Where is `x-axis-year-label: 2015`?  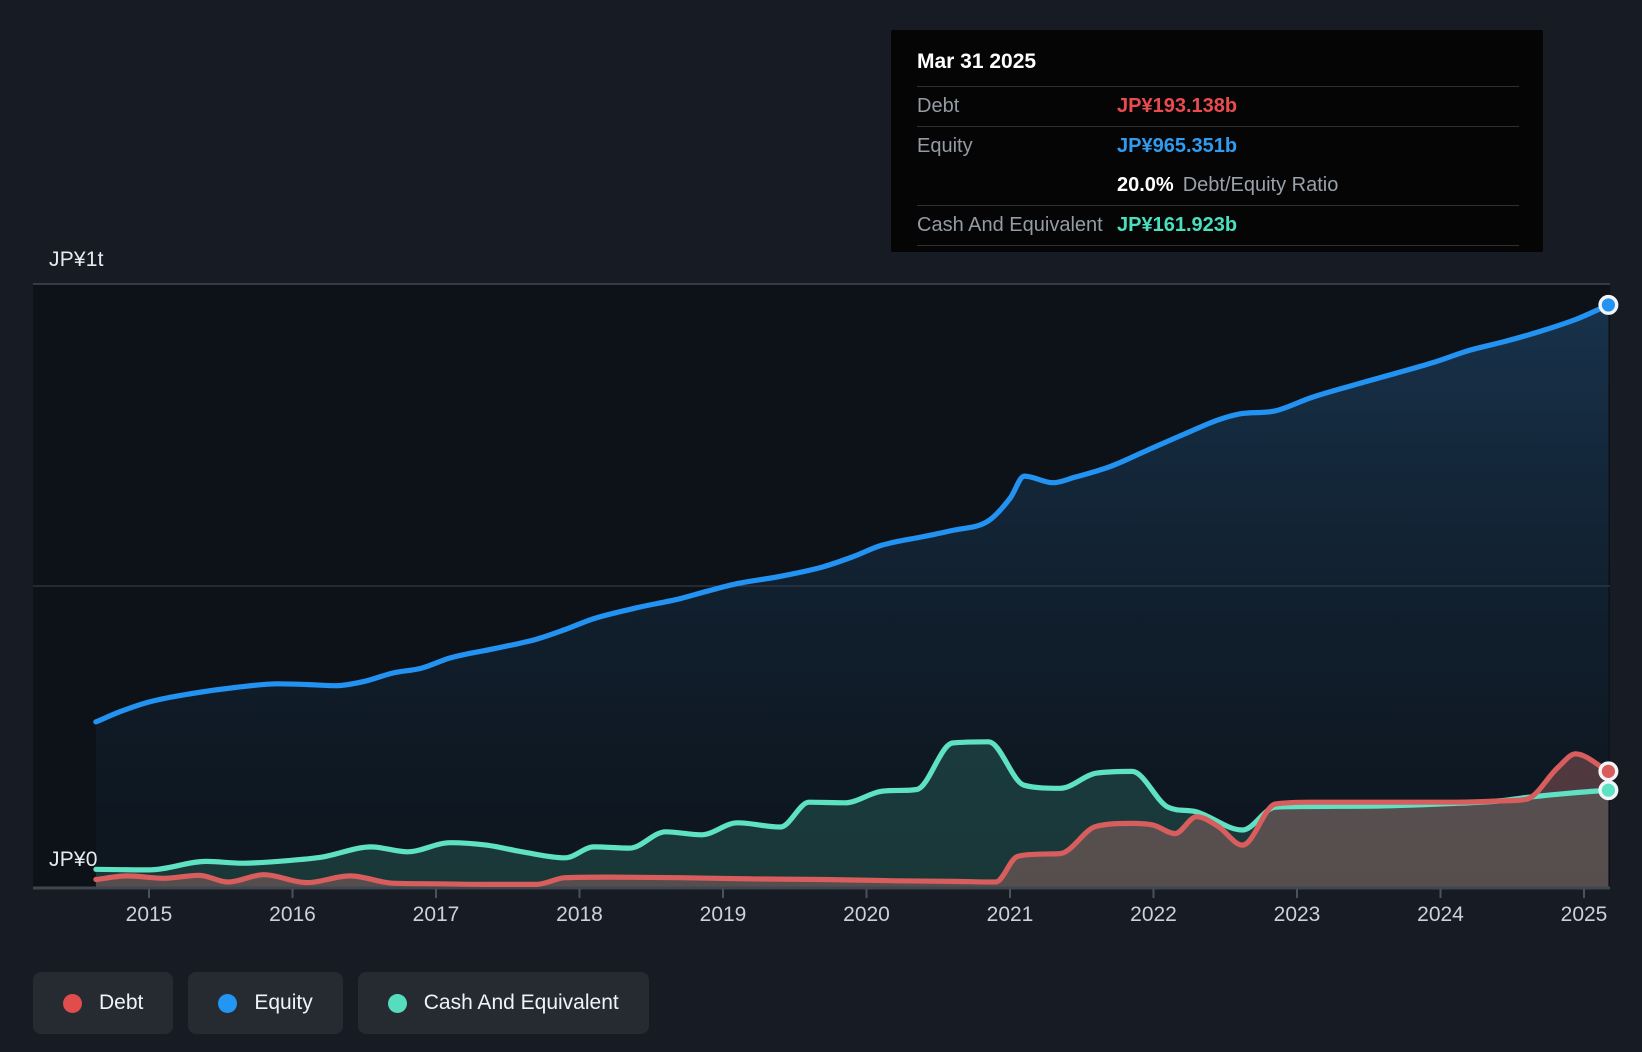
x-axis-year-label: 2015 is located at coordinates (149, 914).